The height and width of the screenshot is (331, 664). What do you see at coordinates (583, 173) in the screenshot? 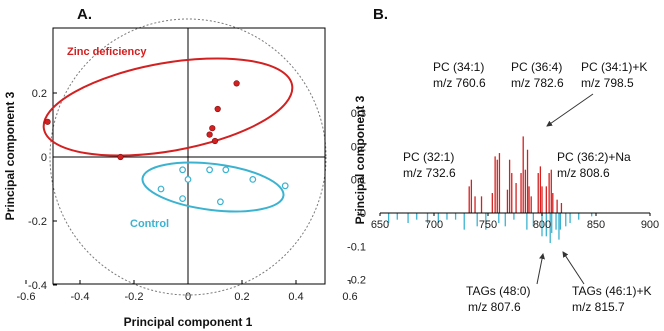
I see `annotation-pc-36-2-na-mz: m/z 808.6` at bounding box center [583, 173].